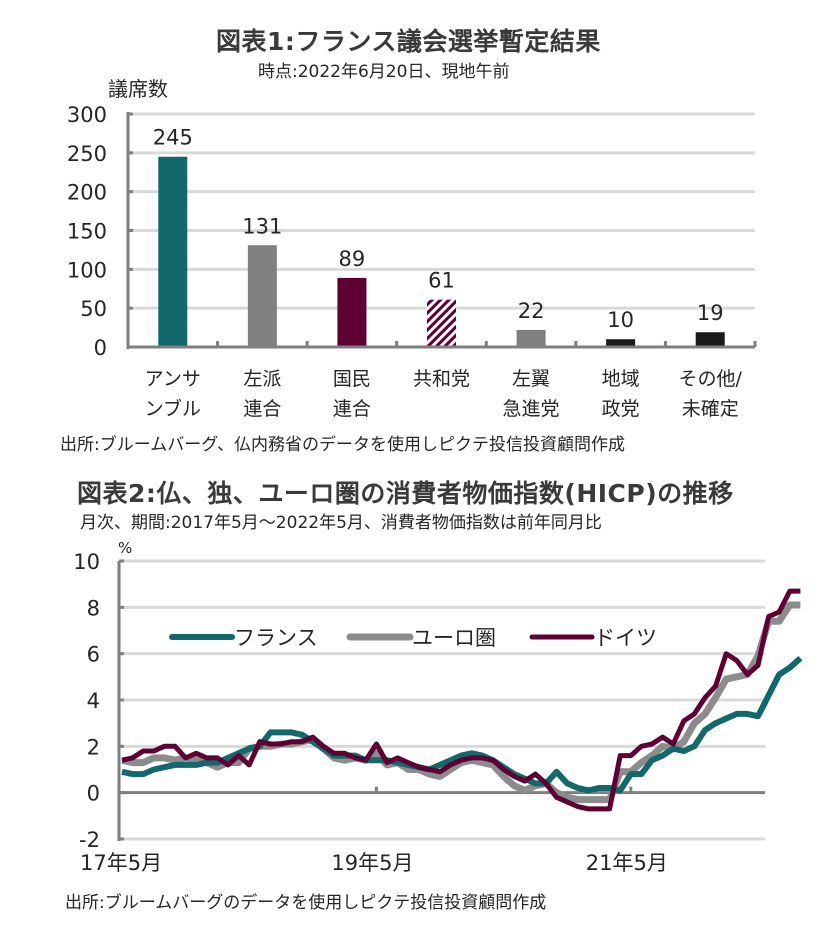 This screenshot has width=833, height=948. Describe the element at coordinates (710, 409) in the screenshot. I see `category-line-2: 未確定` at that location.